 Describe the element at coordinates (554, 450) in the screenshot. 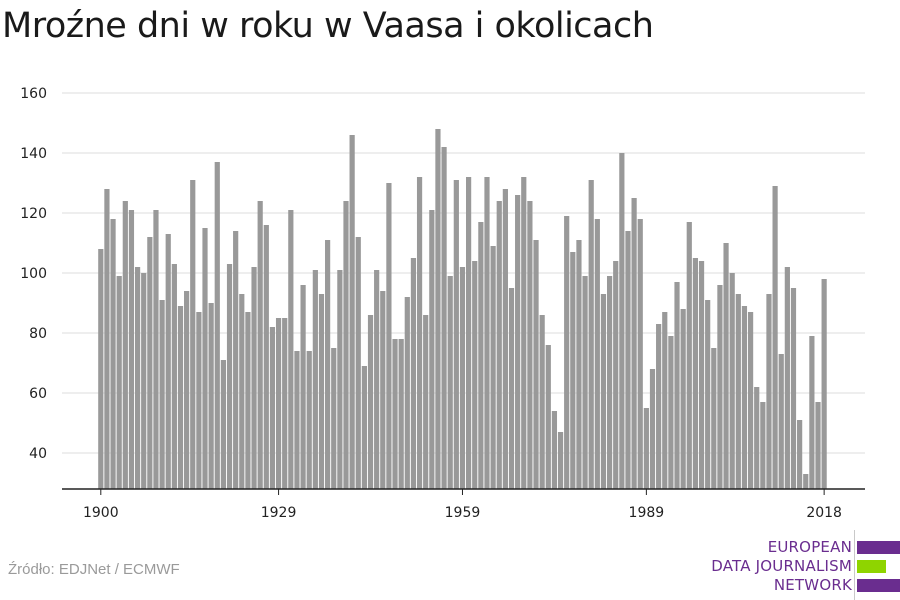

I see `bar-1974` at that location.